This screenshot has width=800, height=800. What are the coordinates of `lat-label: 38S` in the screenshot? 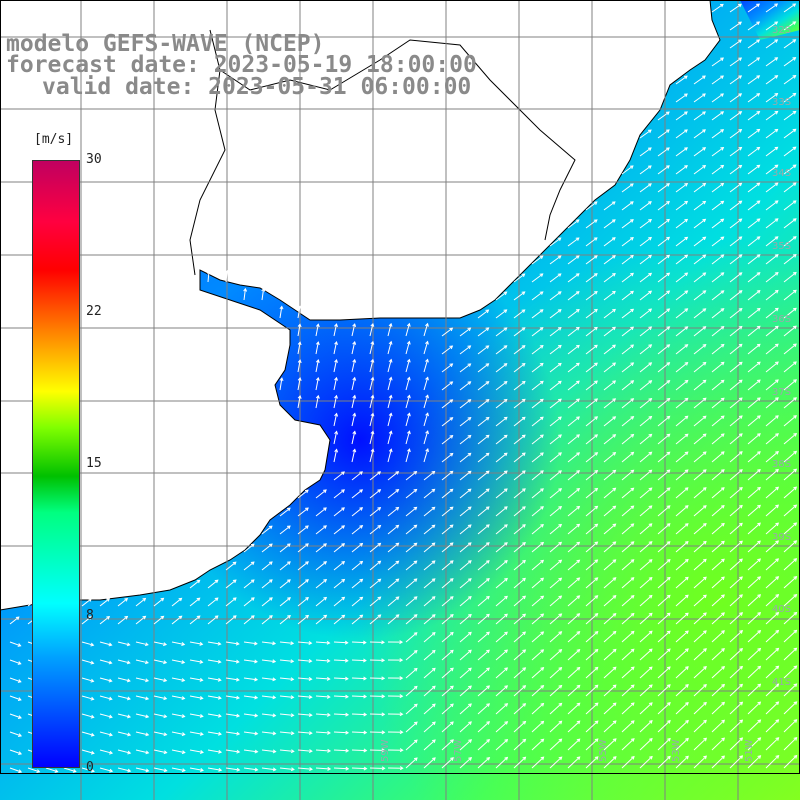 It's located at (782, 464).